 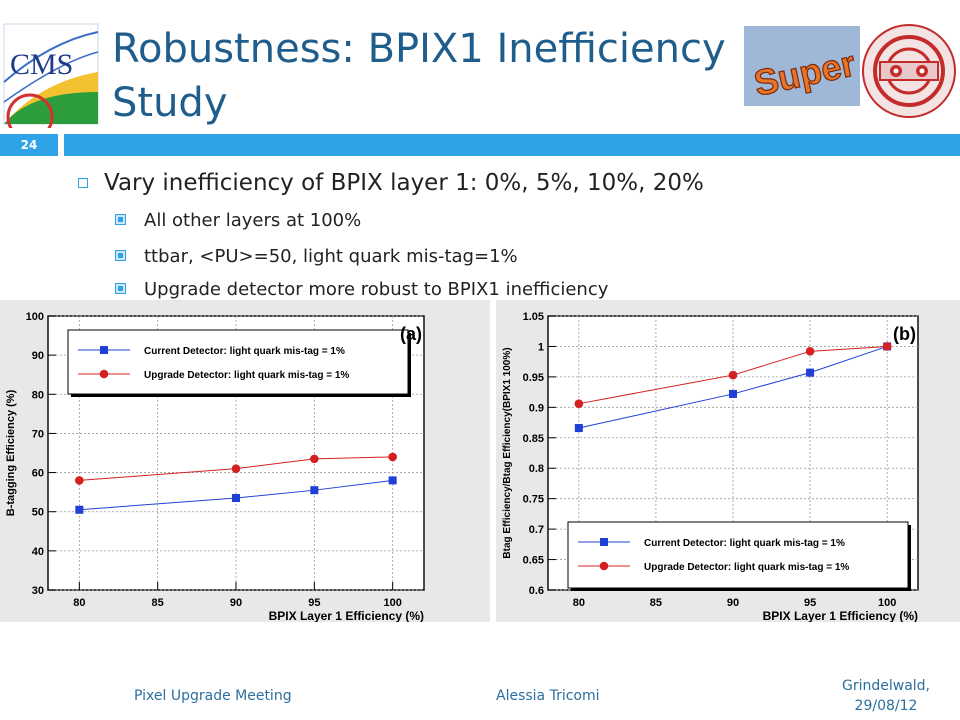 I want to click on y-tick-label: 70, so click(x=38, y=434).